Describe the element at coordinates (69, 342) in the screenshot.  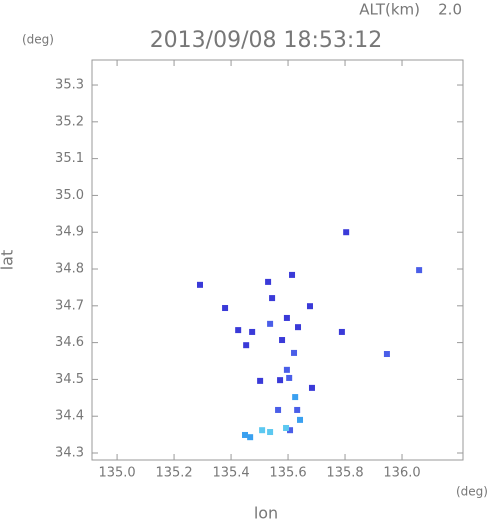
I see `y-tick-label: 34.6` at that location.